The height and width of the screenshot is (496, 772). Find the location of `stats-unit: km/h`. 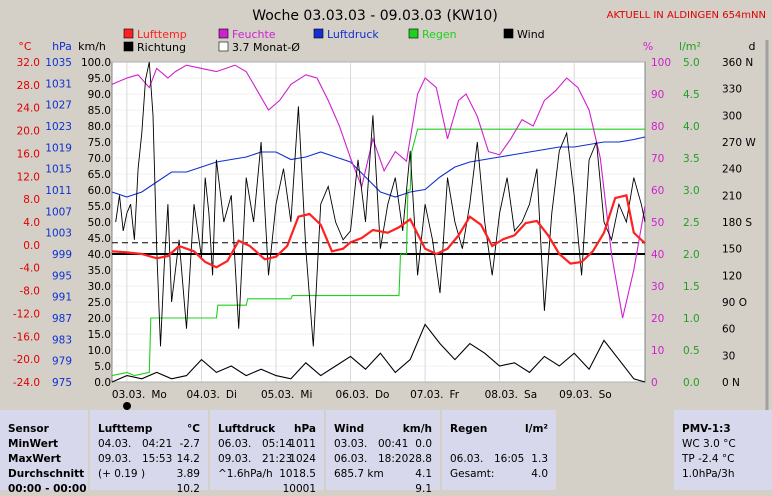

stats-unit: km/h is located at coordinates (417, 429).